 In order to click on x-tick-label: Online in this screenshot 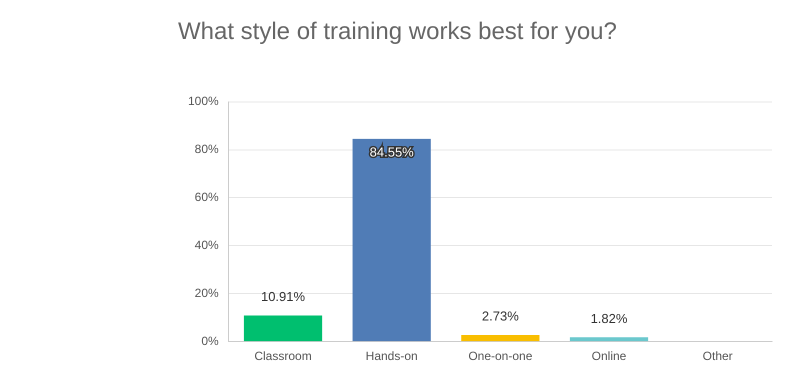, I will do `click(609, 356)`.